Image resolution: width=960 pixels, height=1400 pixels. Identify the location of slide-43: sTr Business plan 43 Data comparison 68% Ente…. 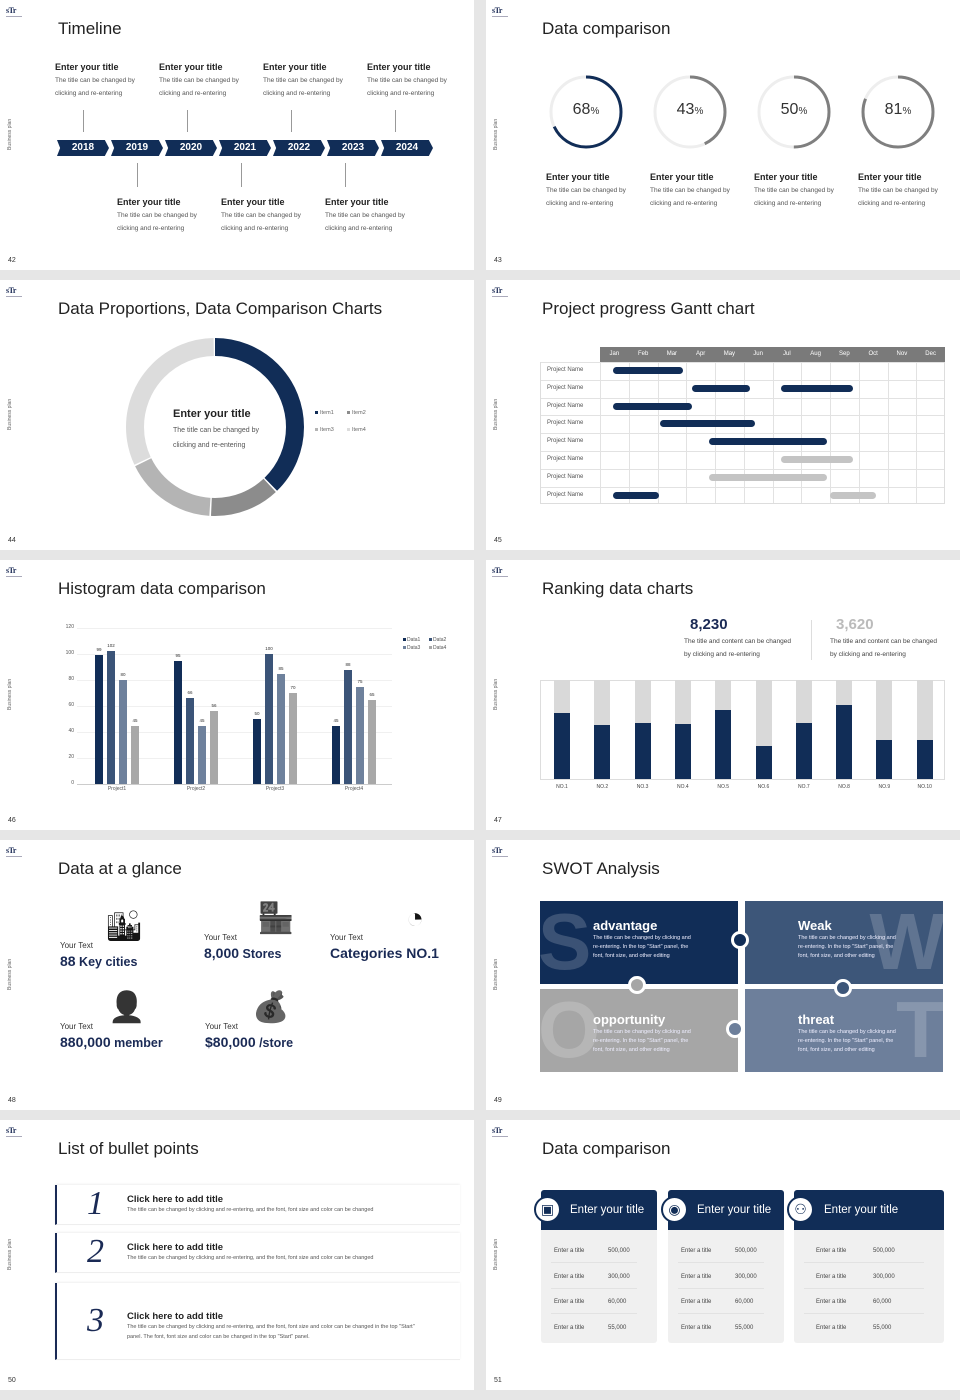
(723, 135).